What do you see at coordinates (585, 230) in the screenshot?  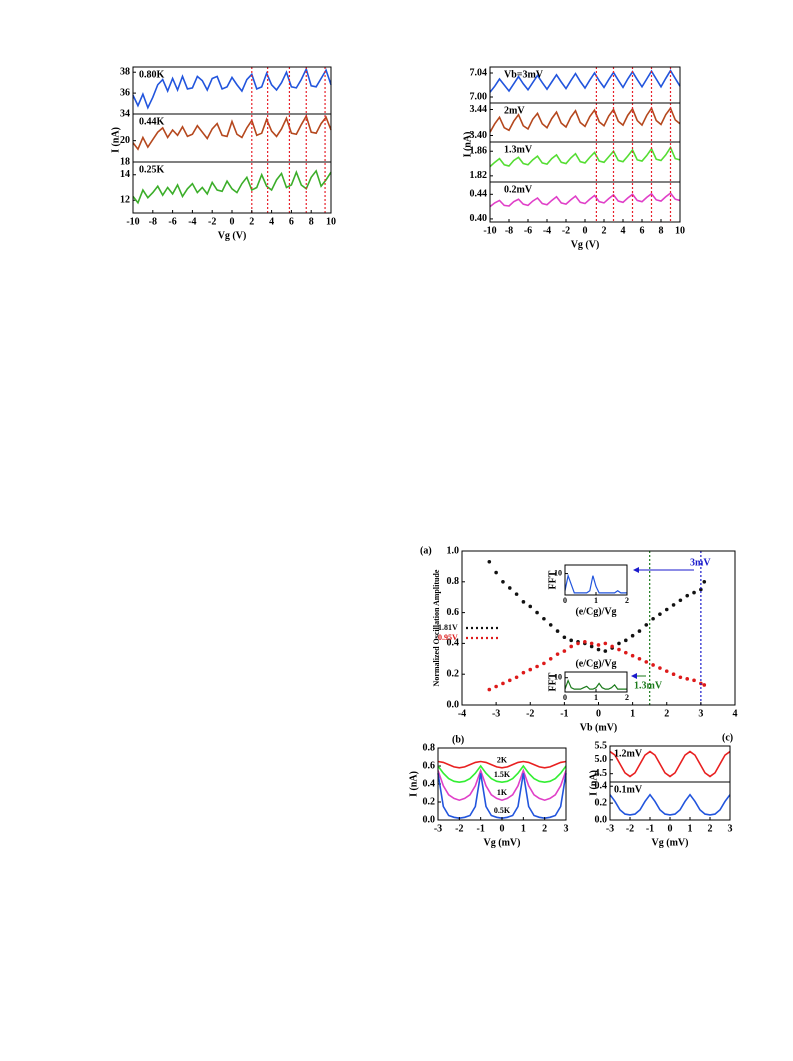 I see `x-tick-label: 0` at bounding box center [585, 230].